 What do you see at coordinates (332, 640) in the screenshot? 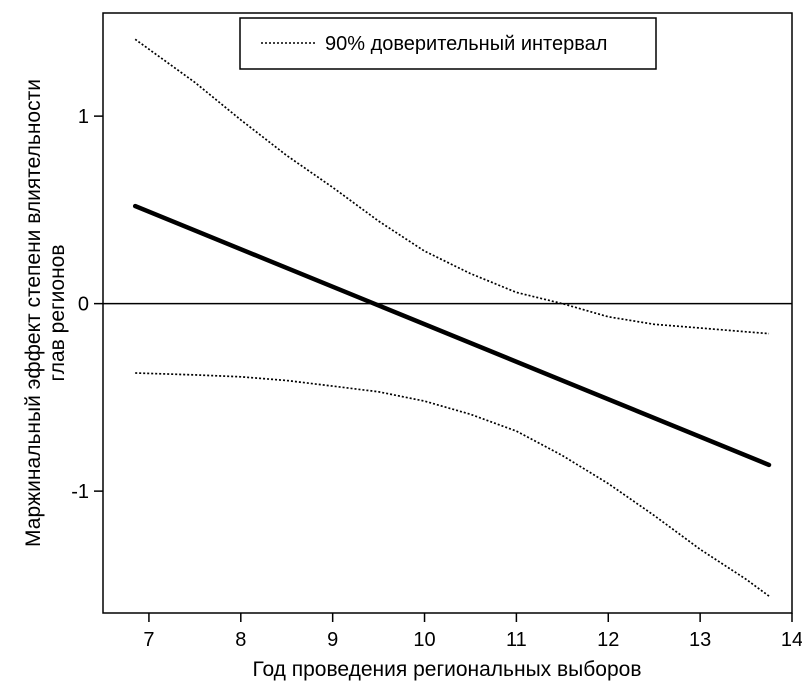
I see `x-tick-label-9: 9` at bounding box center [332, 640].